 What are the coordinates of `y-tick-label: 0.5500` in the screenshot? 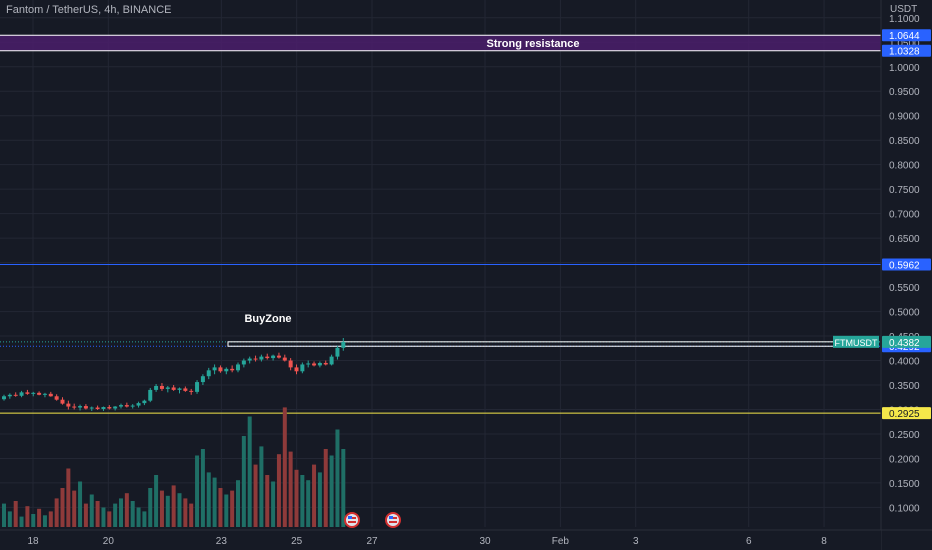 It's located at (904, 288).